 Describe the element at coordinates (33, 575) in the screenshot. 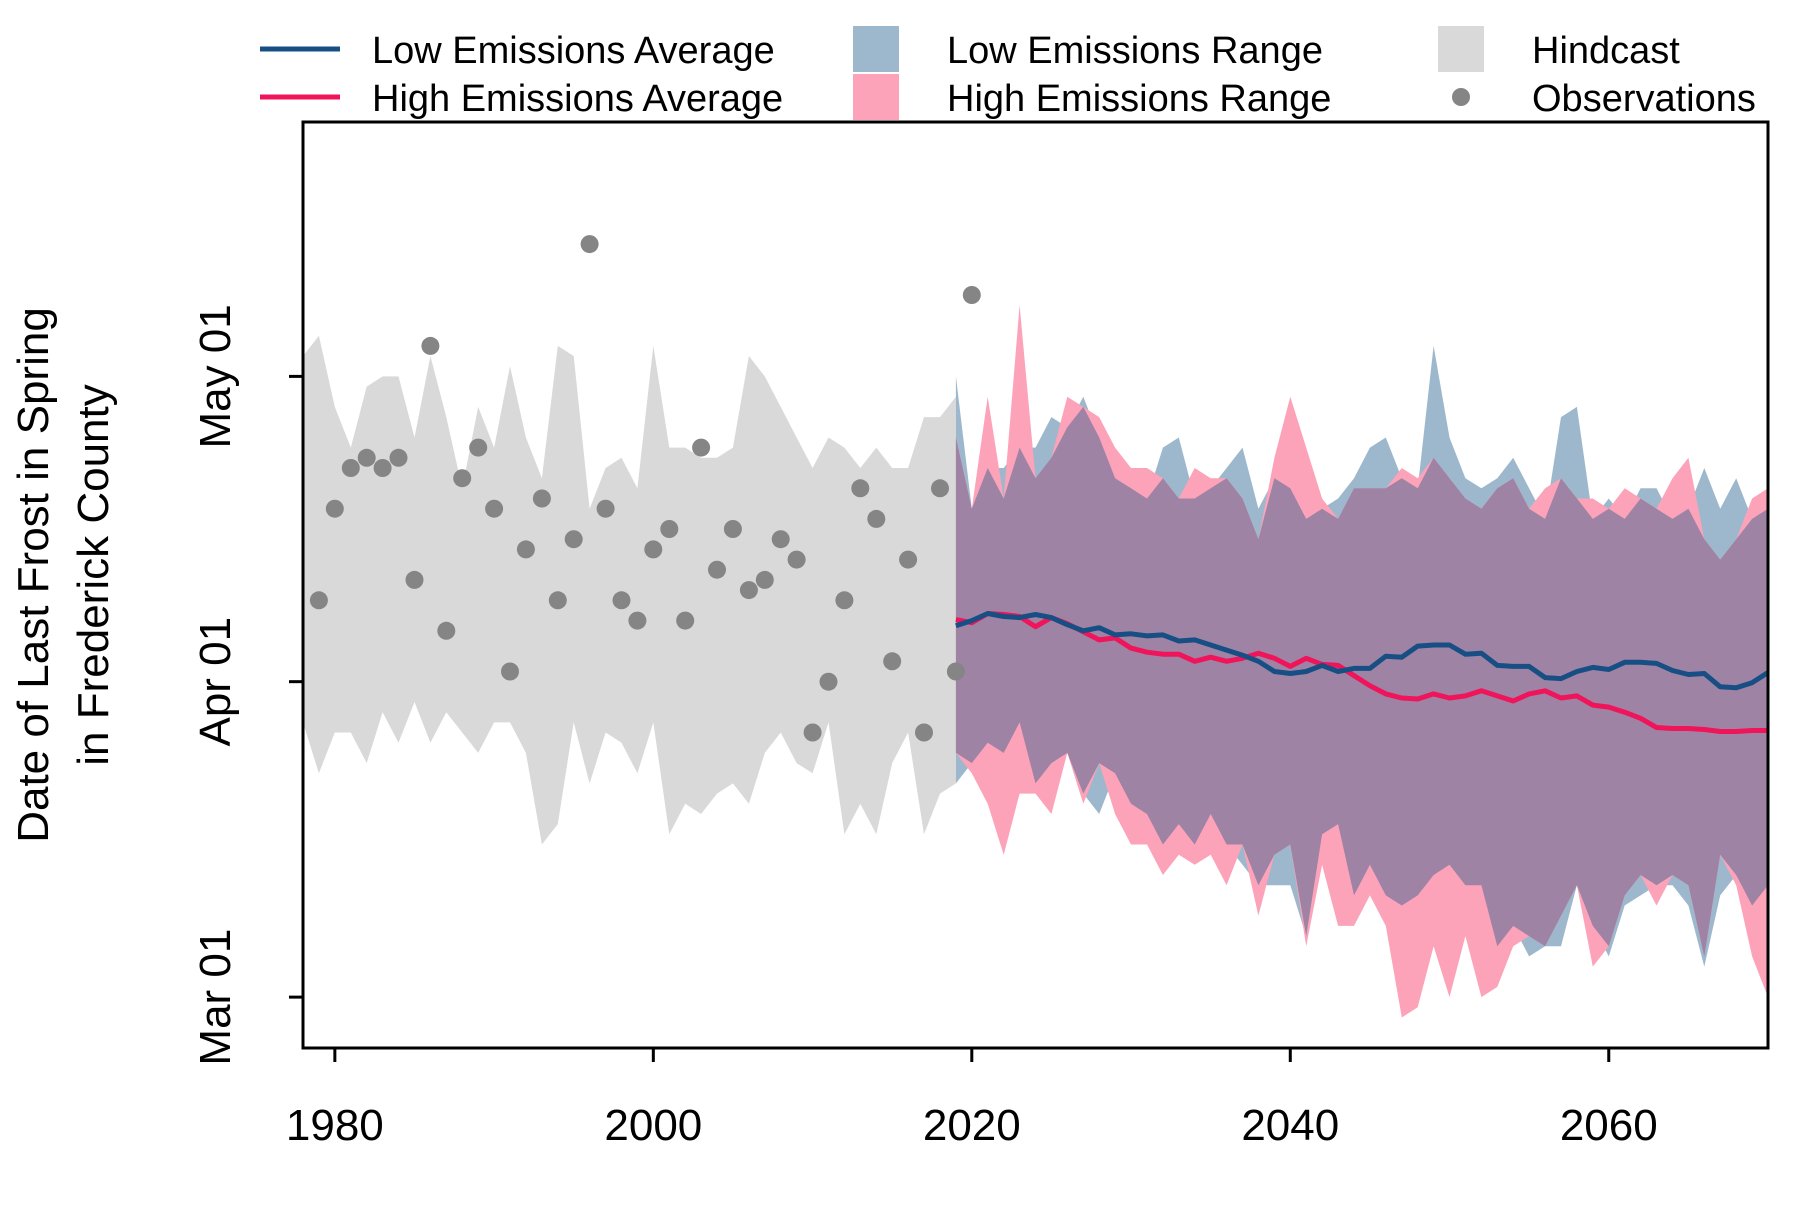

I see `y-axis-title-line: Date of Last Frost in Spring` at that location.